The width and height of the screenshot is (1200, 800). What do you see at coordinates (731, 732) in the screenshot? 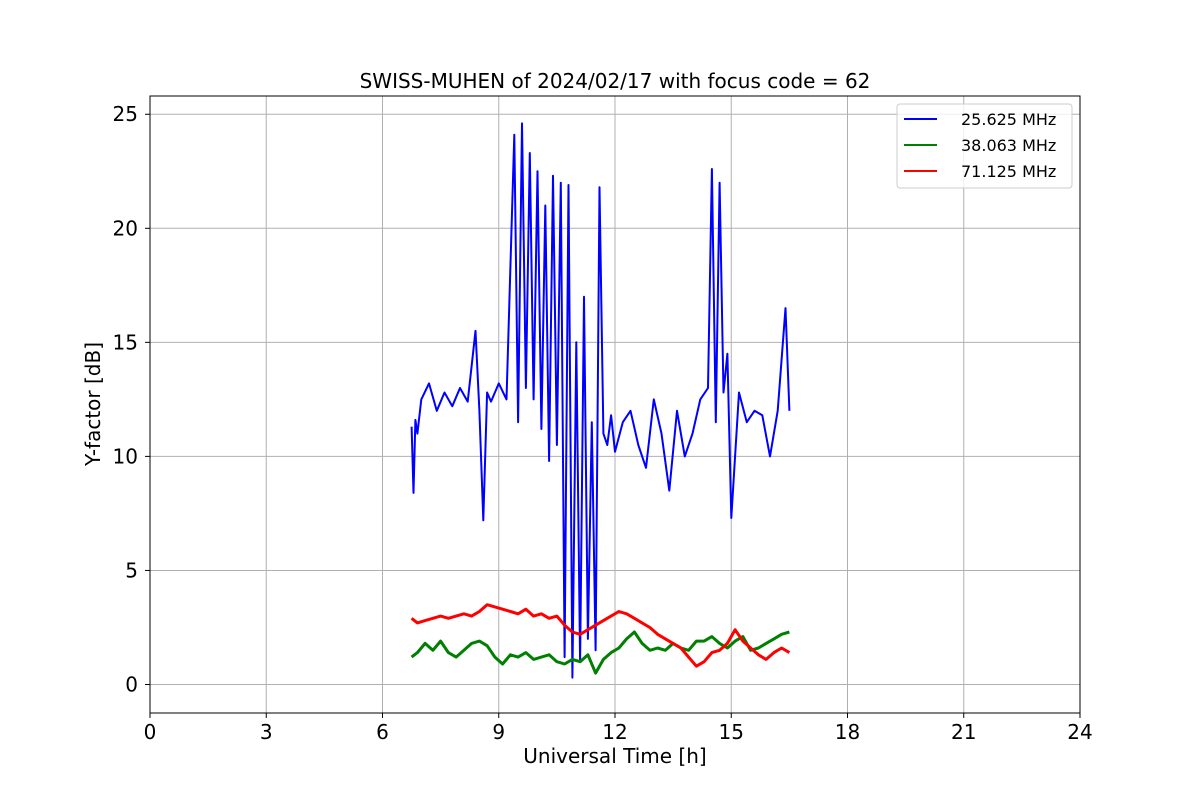
I see `x-tick-label: 15` at bounding box center [731, 732].